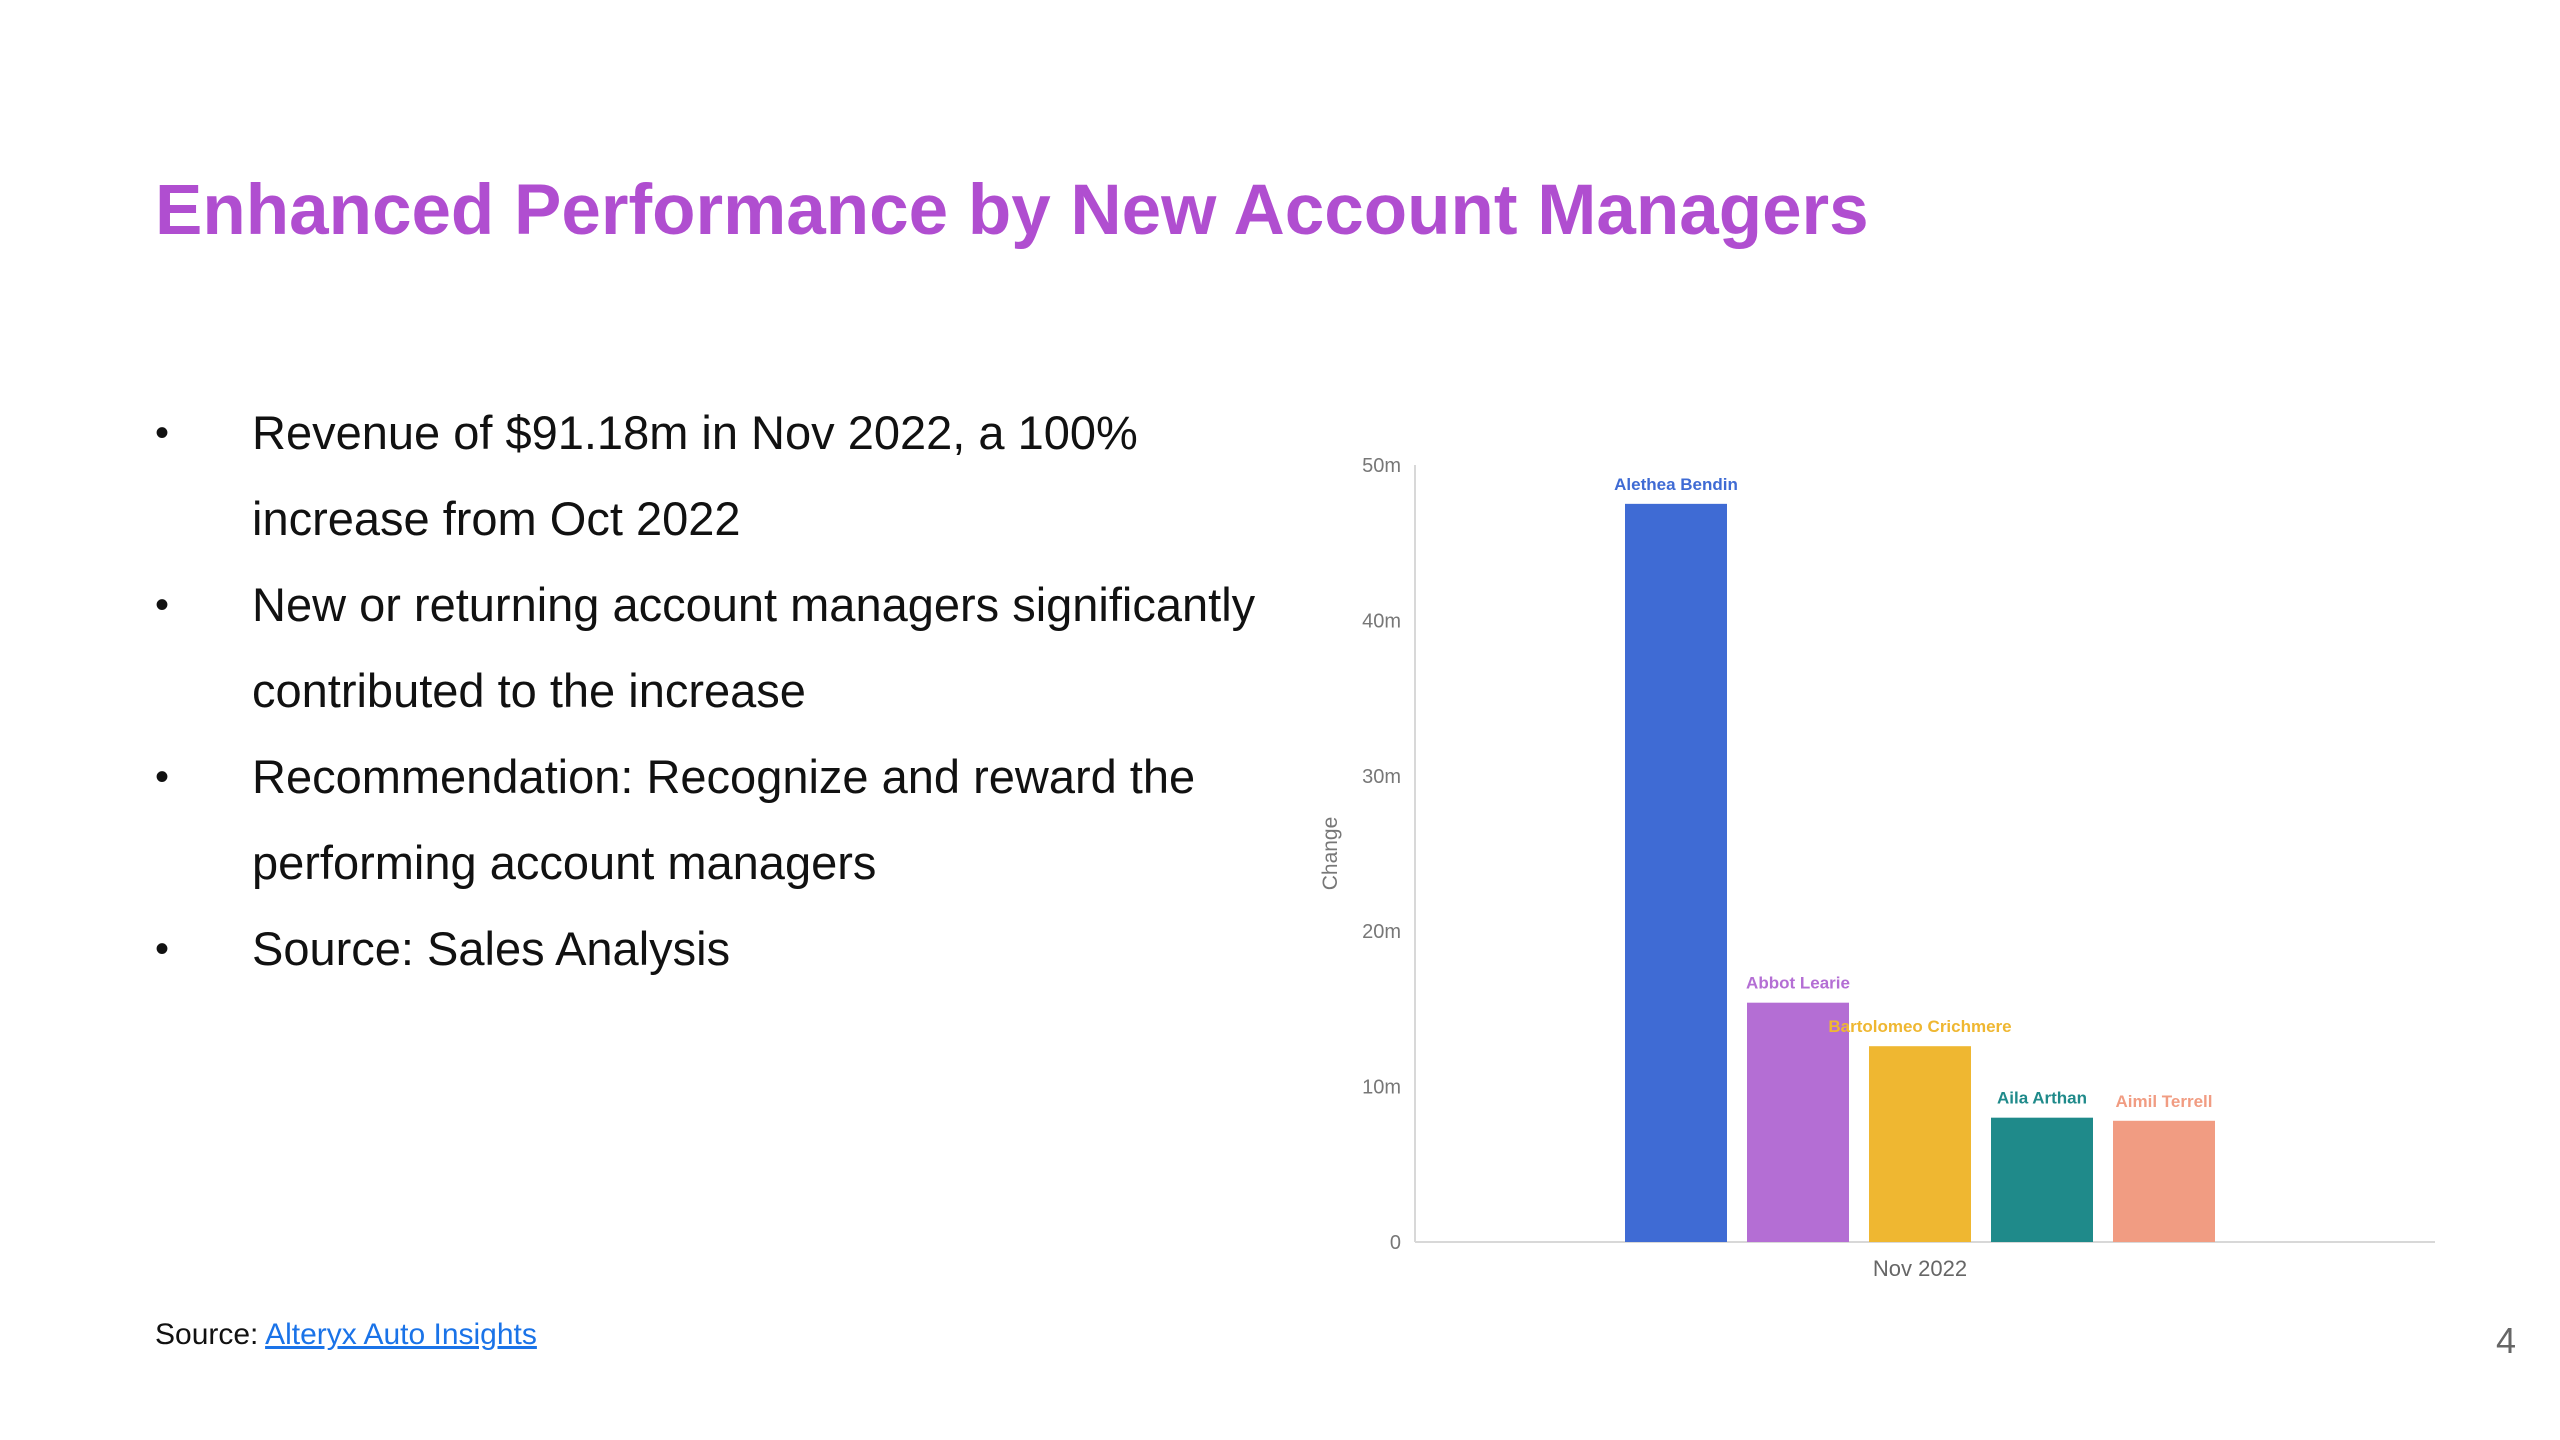 The width and height of the screenshot is (2560, 1440). I want to click on y-tick-label: 50m, so click(1381, 466).